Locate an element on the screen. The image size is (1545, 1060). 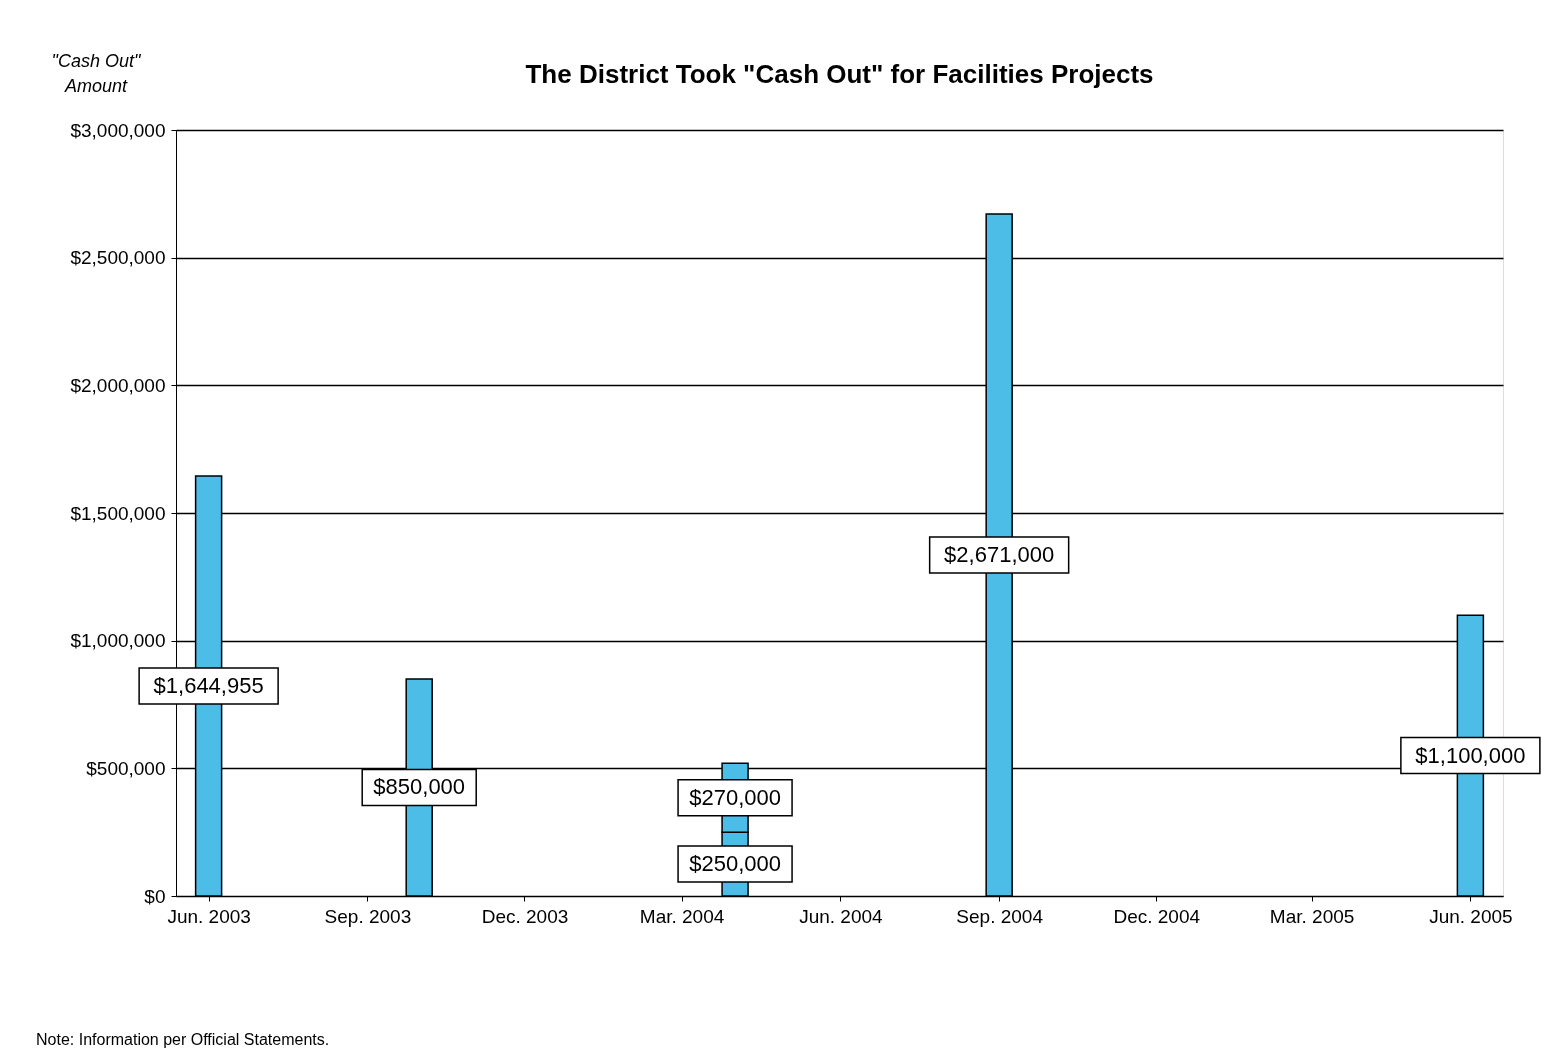
data-label: $850,000 is located at coordinates (419, 787).